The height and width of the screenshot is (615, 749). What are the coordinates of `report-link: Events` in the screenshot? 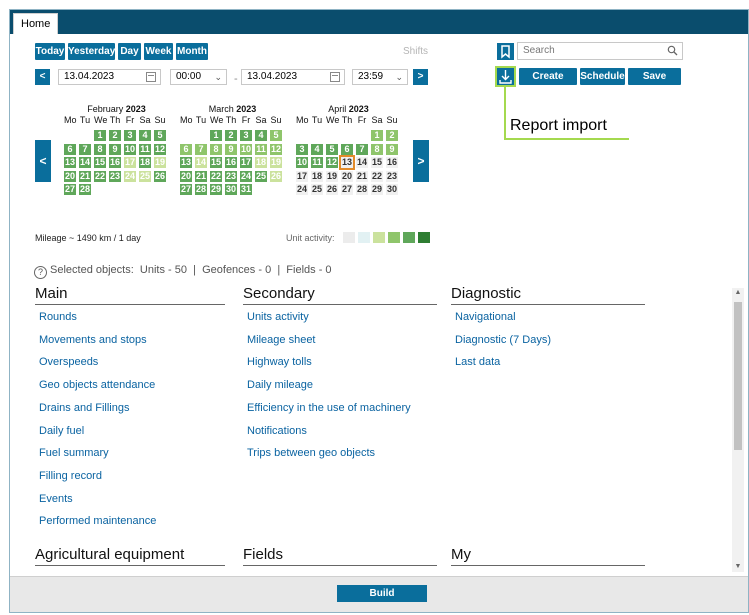 It's located at (56, 498).